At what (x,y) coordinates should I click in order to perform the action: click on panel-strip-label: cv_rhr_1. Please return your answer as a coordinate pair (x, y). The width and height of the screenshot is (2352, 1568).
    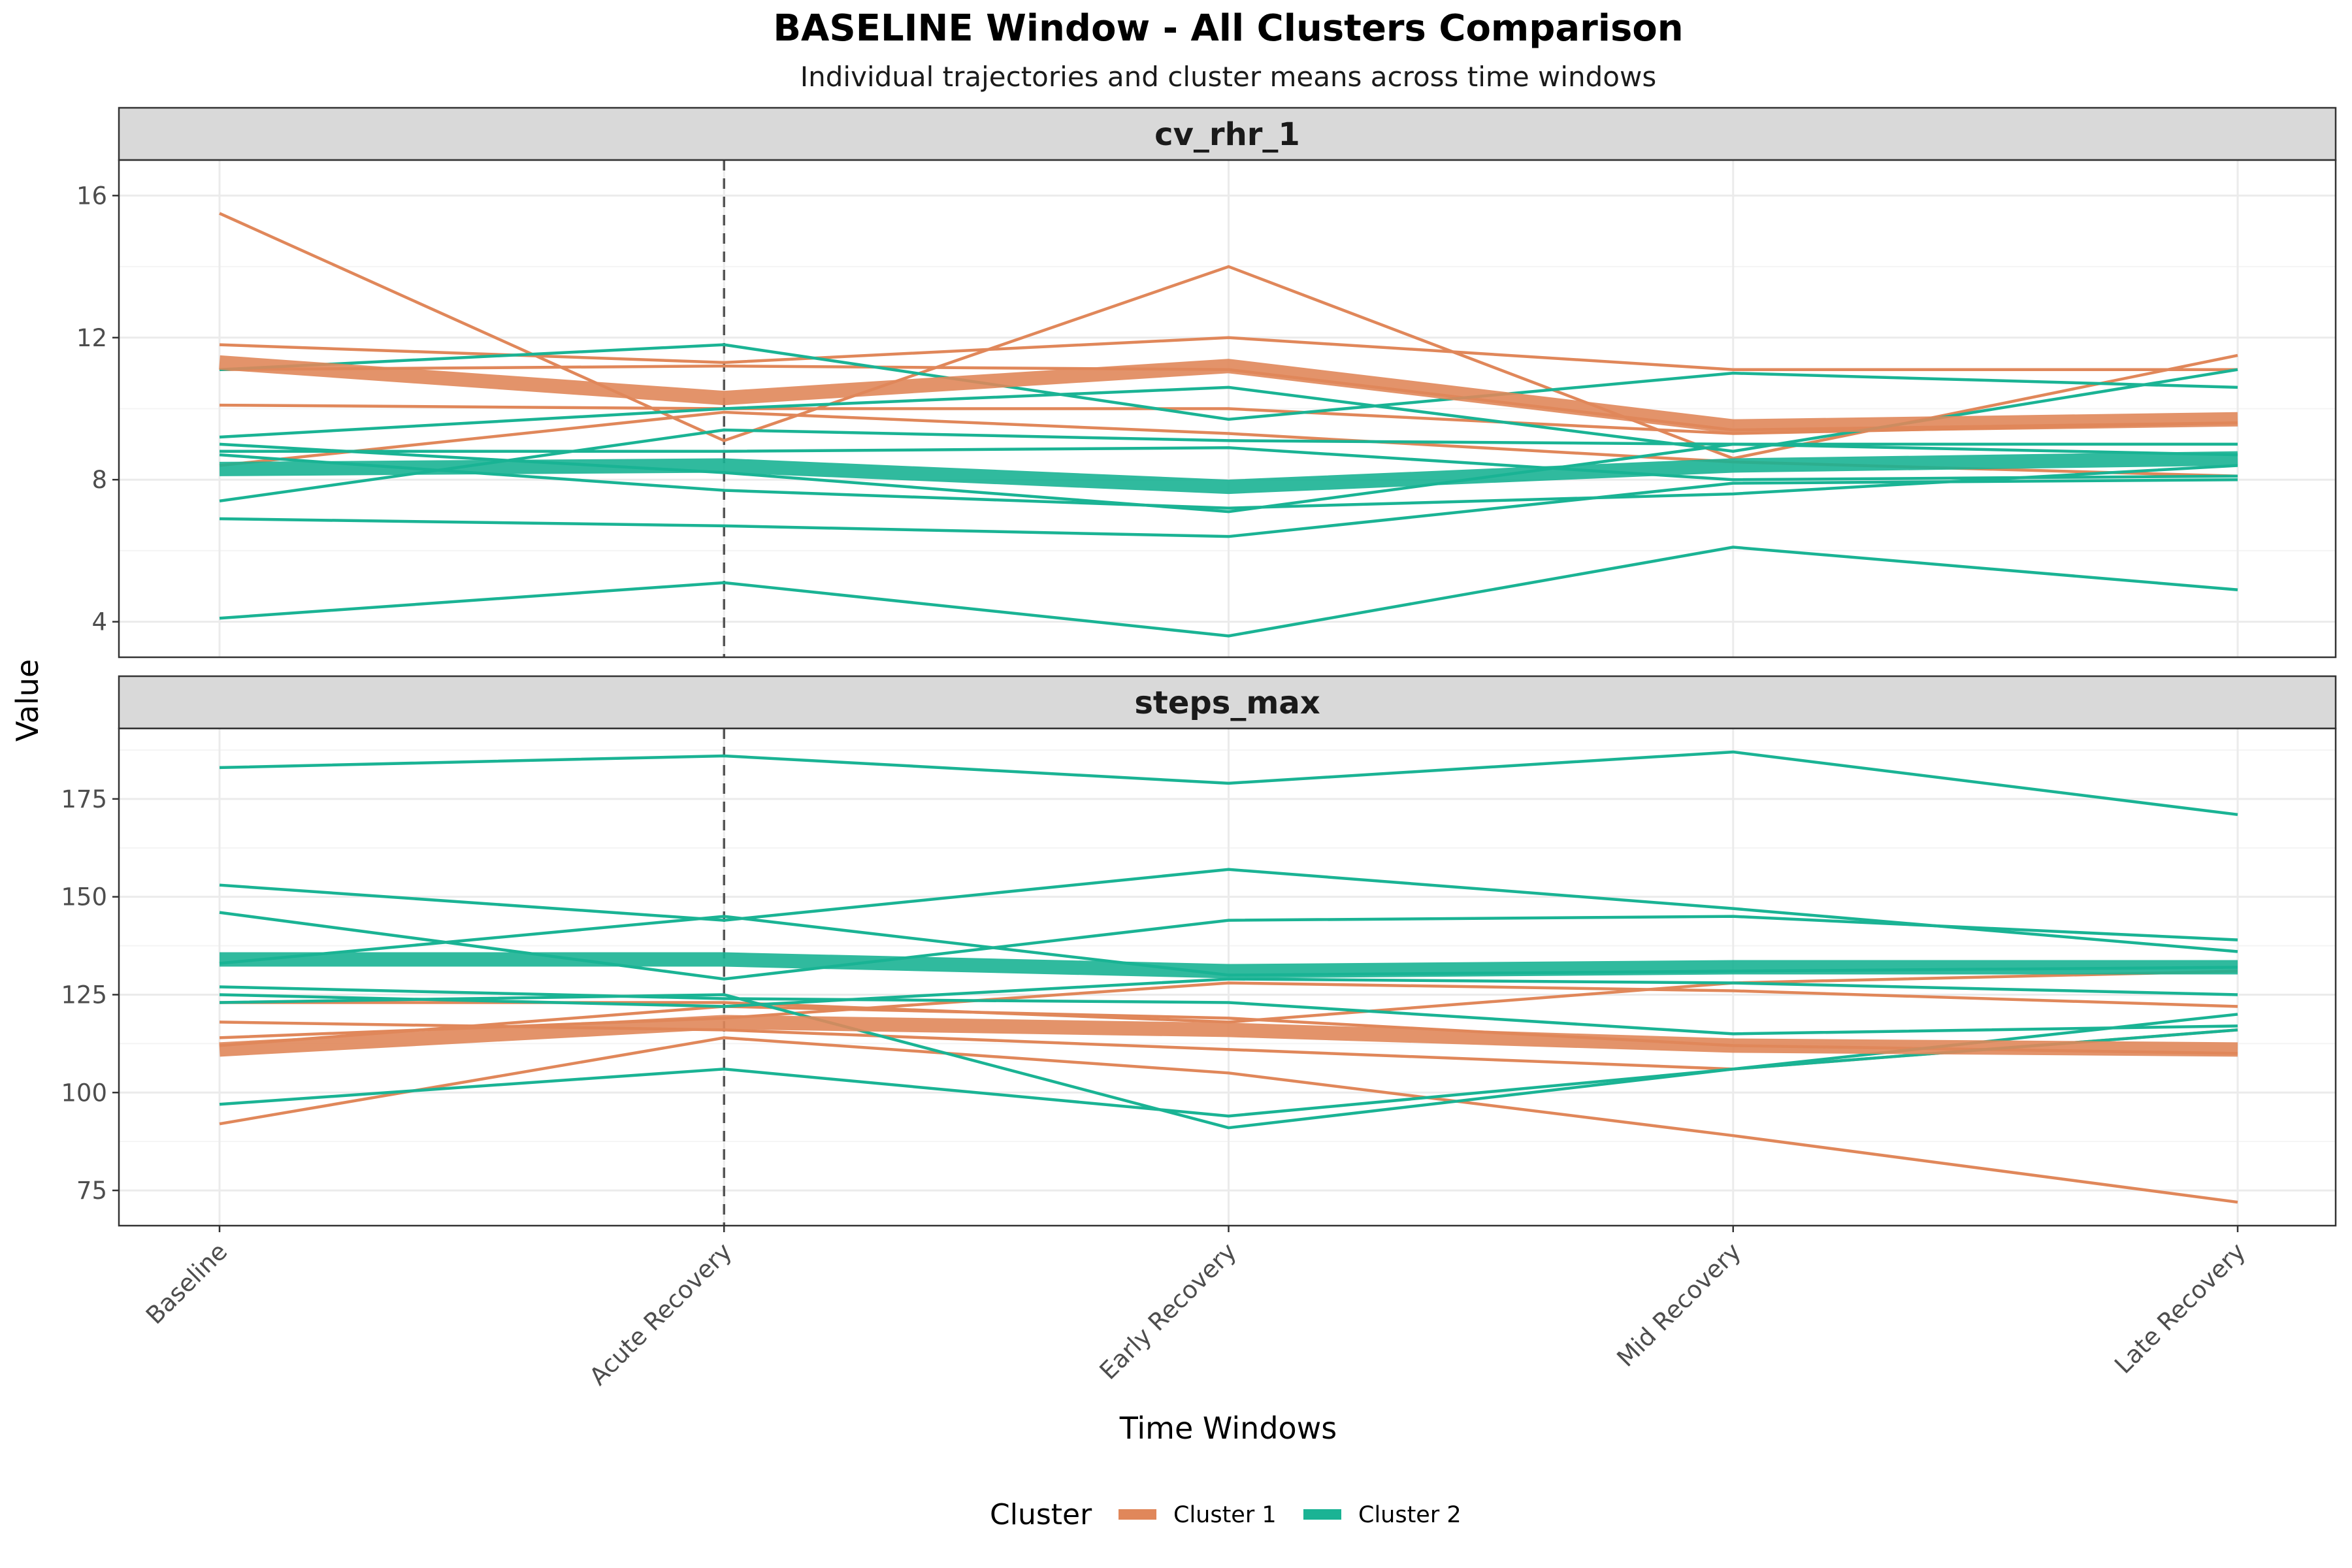
    Looking at the image, I should click on (1227, 134).